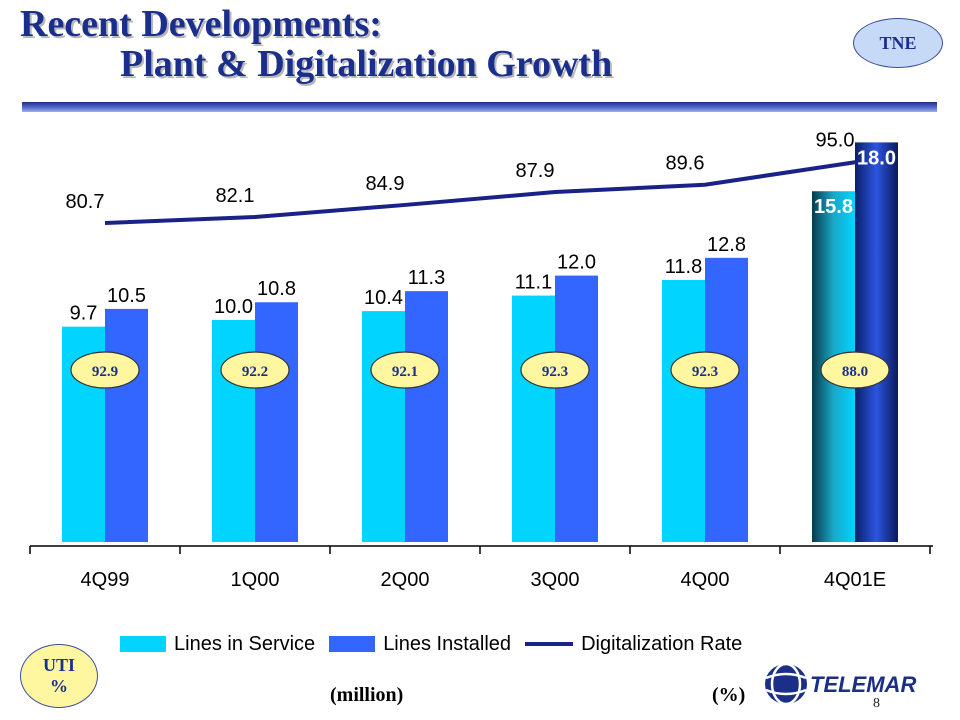 Image resolution: width=960 pixels, height=720 pixels. Describe the element at coordinates (366, 64) in the screenshot. I see `title-line-2: Plant & Digitalization Growth` at that location.